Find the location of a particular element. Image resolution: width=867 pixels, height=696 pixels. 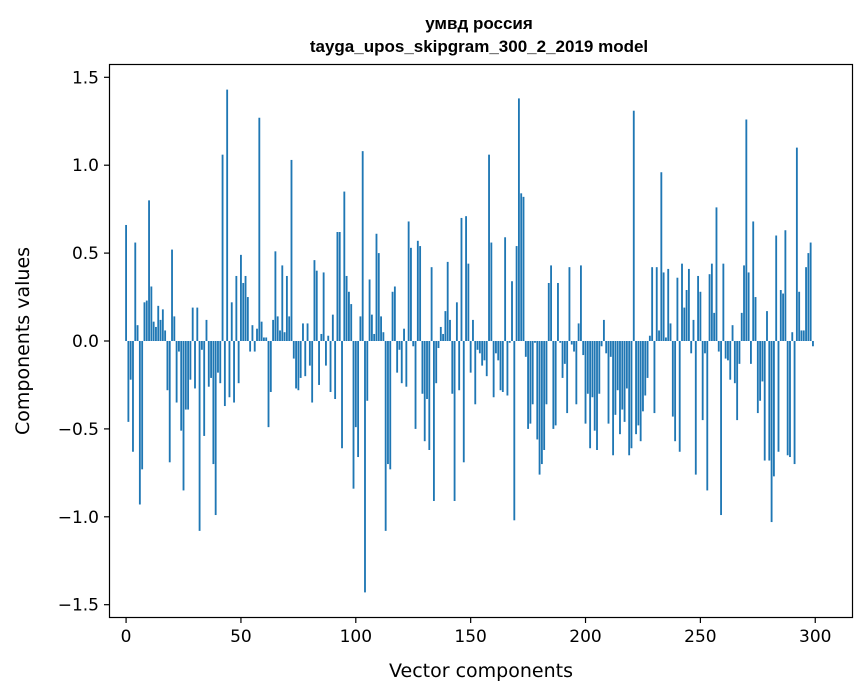

x-axis-label: Vector components is located at coordinates (481, 671).